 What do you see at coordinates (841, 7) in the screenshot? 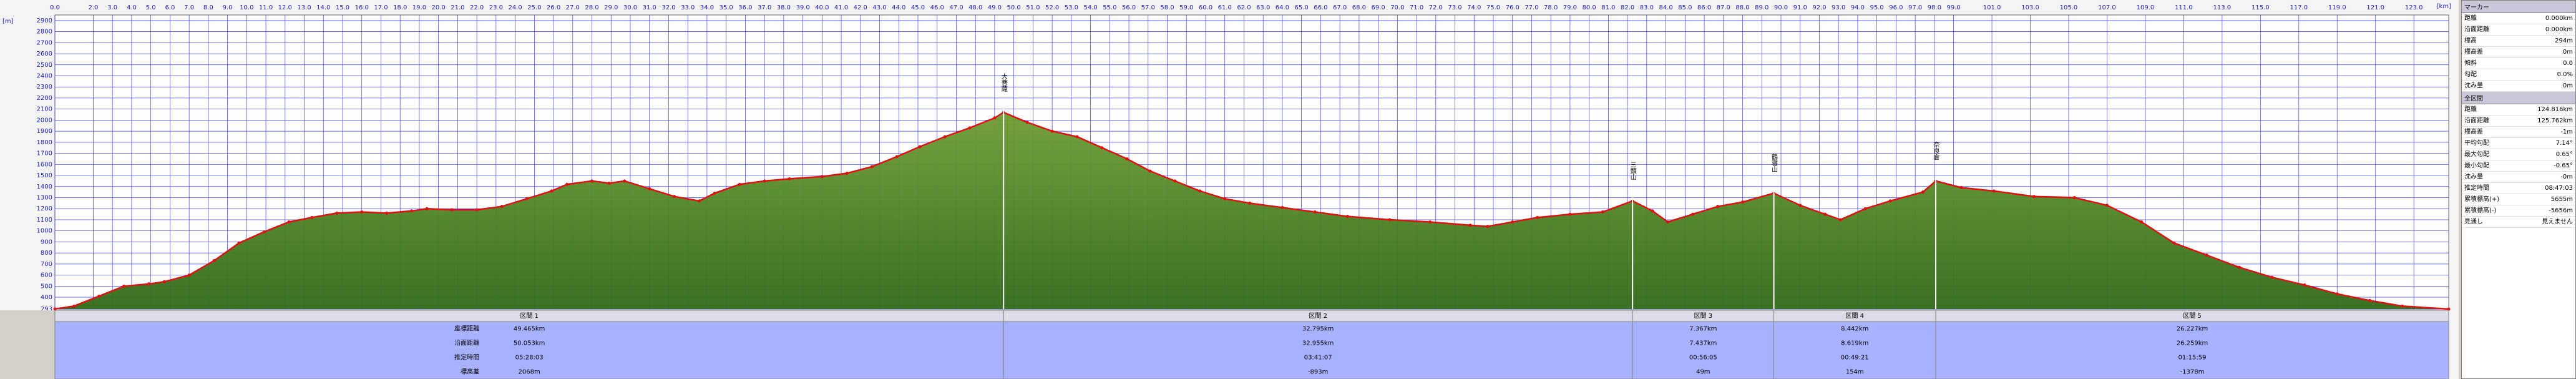
I see `x-tick-label: 41.0` at bounding box center [841, 7].